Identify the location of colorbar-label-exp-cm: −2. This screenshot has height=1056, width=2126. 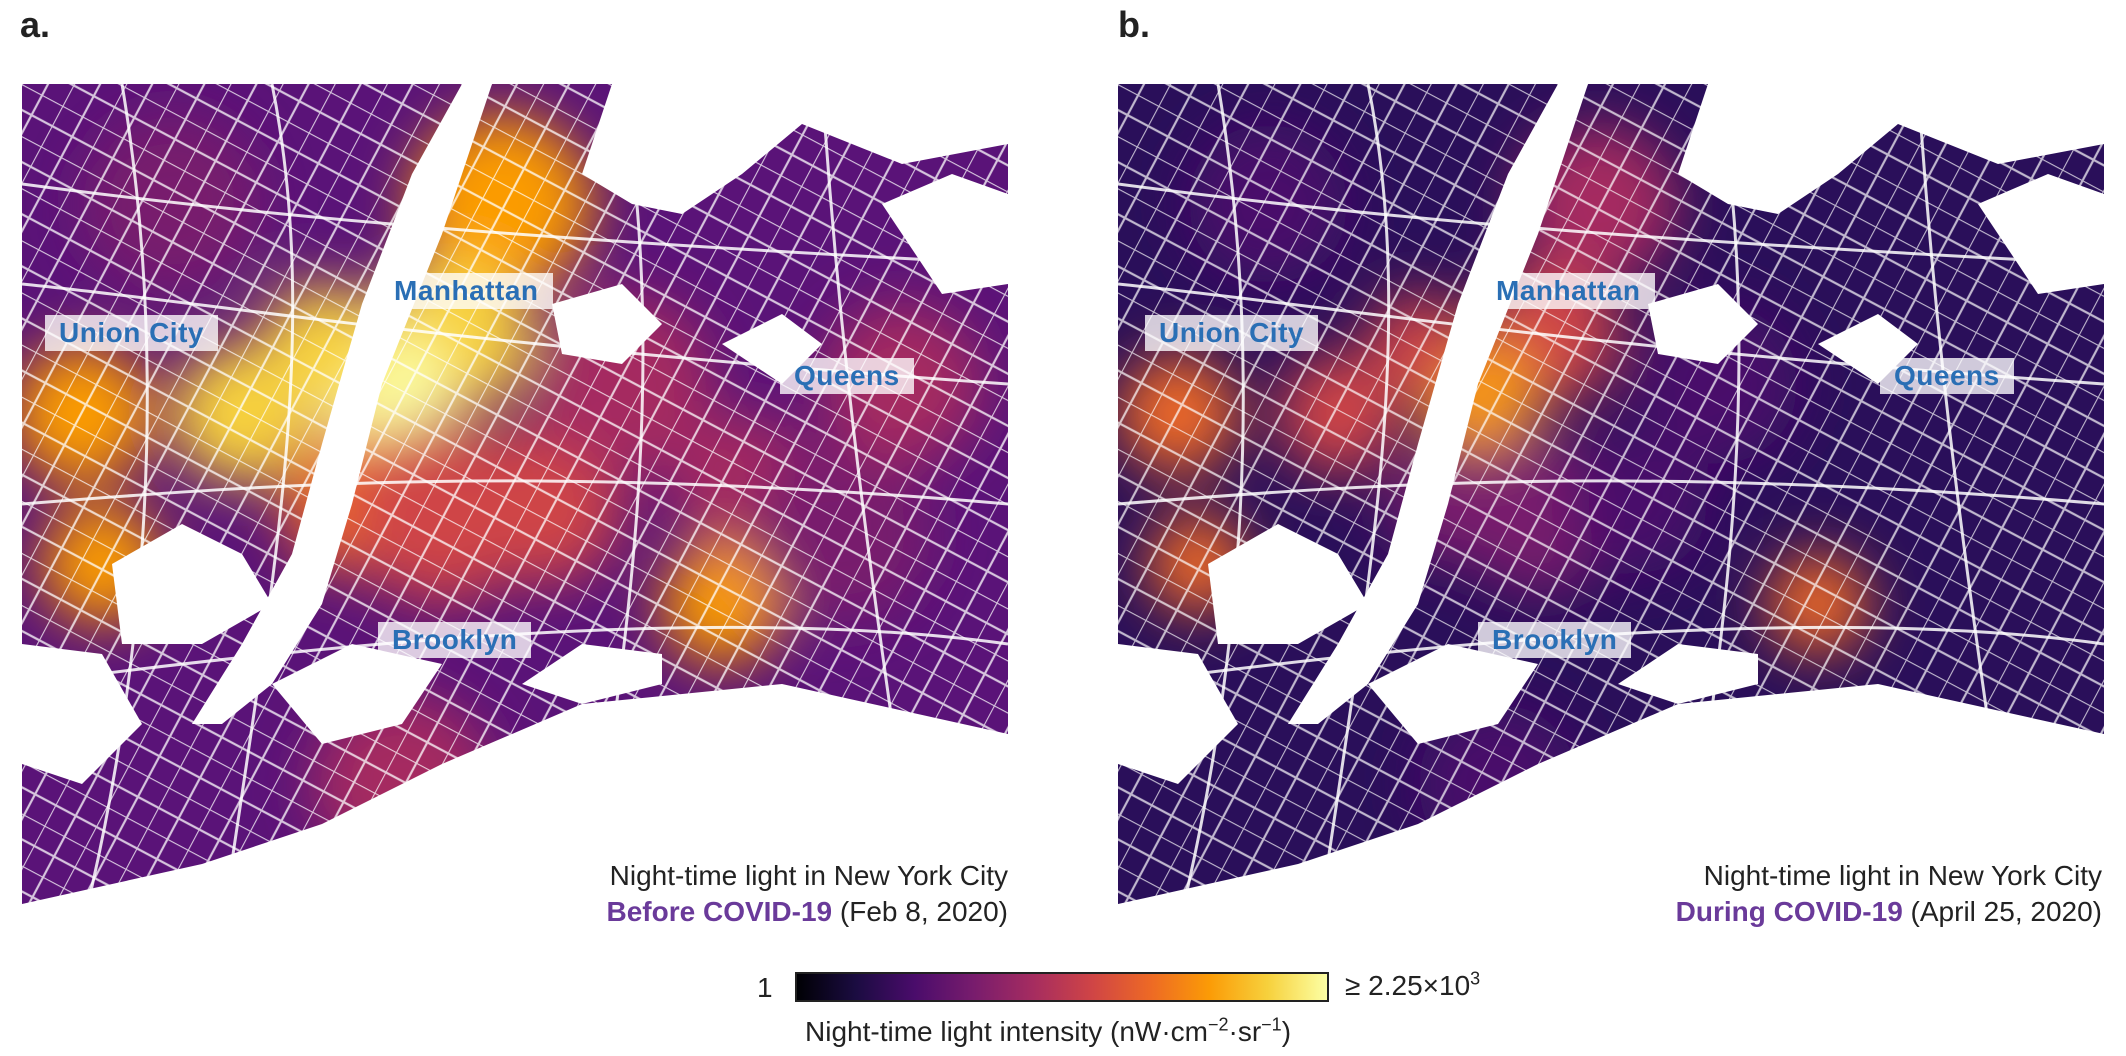
(1218, 1024).